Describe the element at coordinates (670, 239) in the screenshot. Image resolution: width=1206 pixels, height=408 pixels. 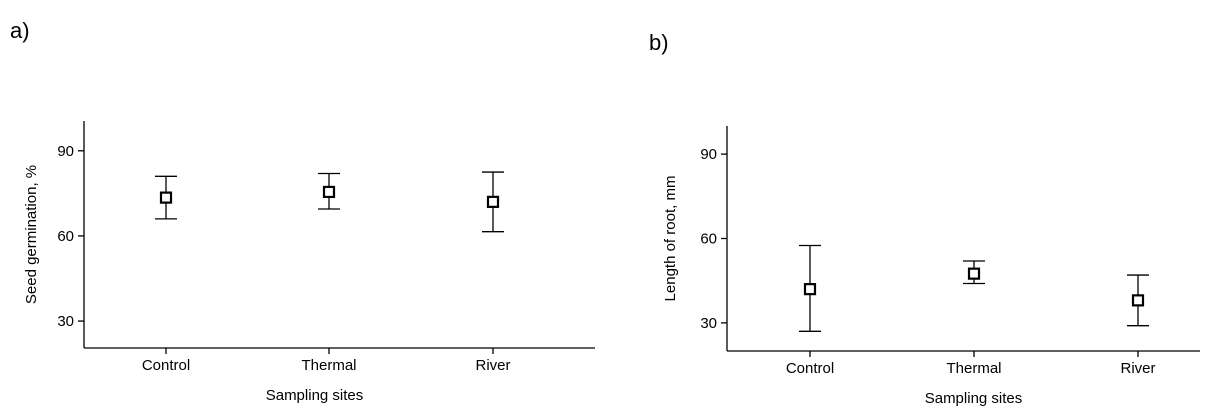
I see `chart-b-y-axis-title: Length of root, mm` at that location.